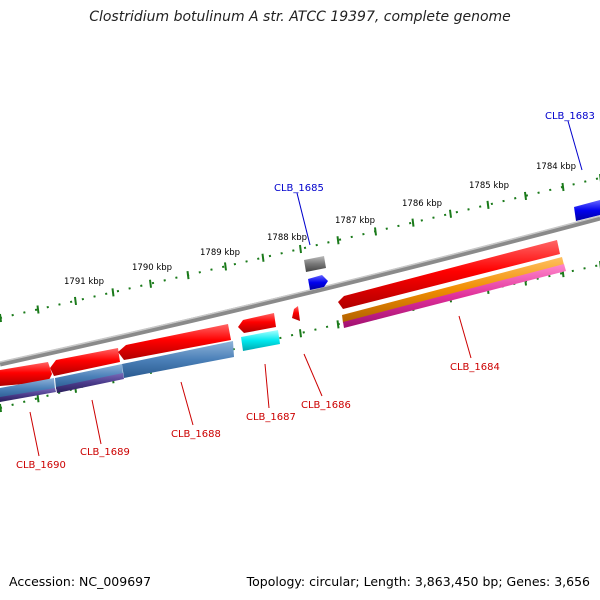 The width and height of the screenshot is (600, 600). Describe the element at coordinates (355, 221) in the screenshot. I see `kbp-label-1787: 1787 kbp` at that location.